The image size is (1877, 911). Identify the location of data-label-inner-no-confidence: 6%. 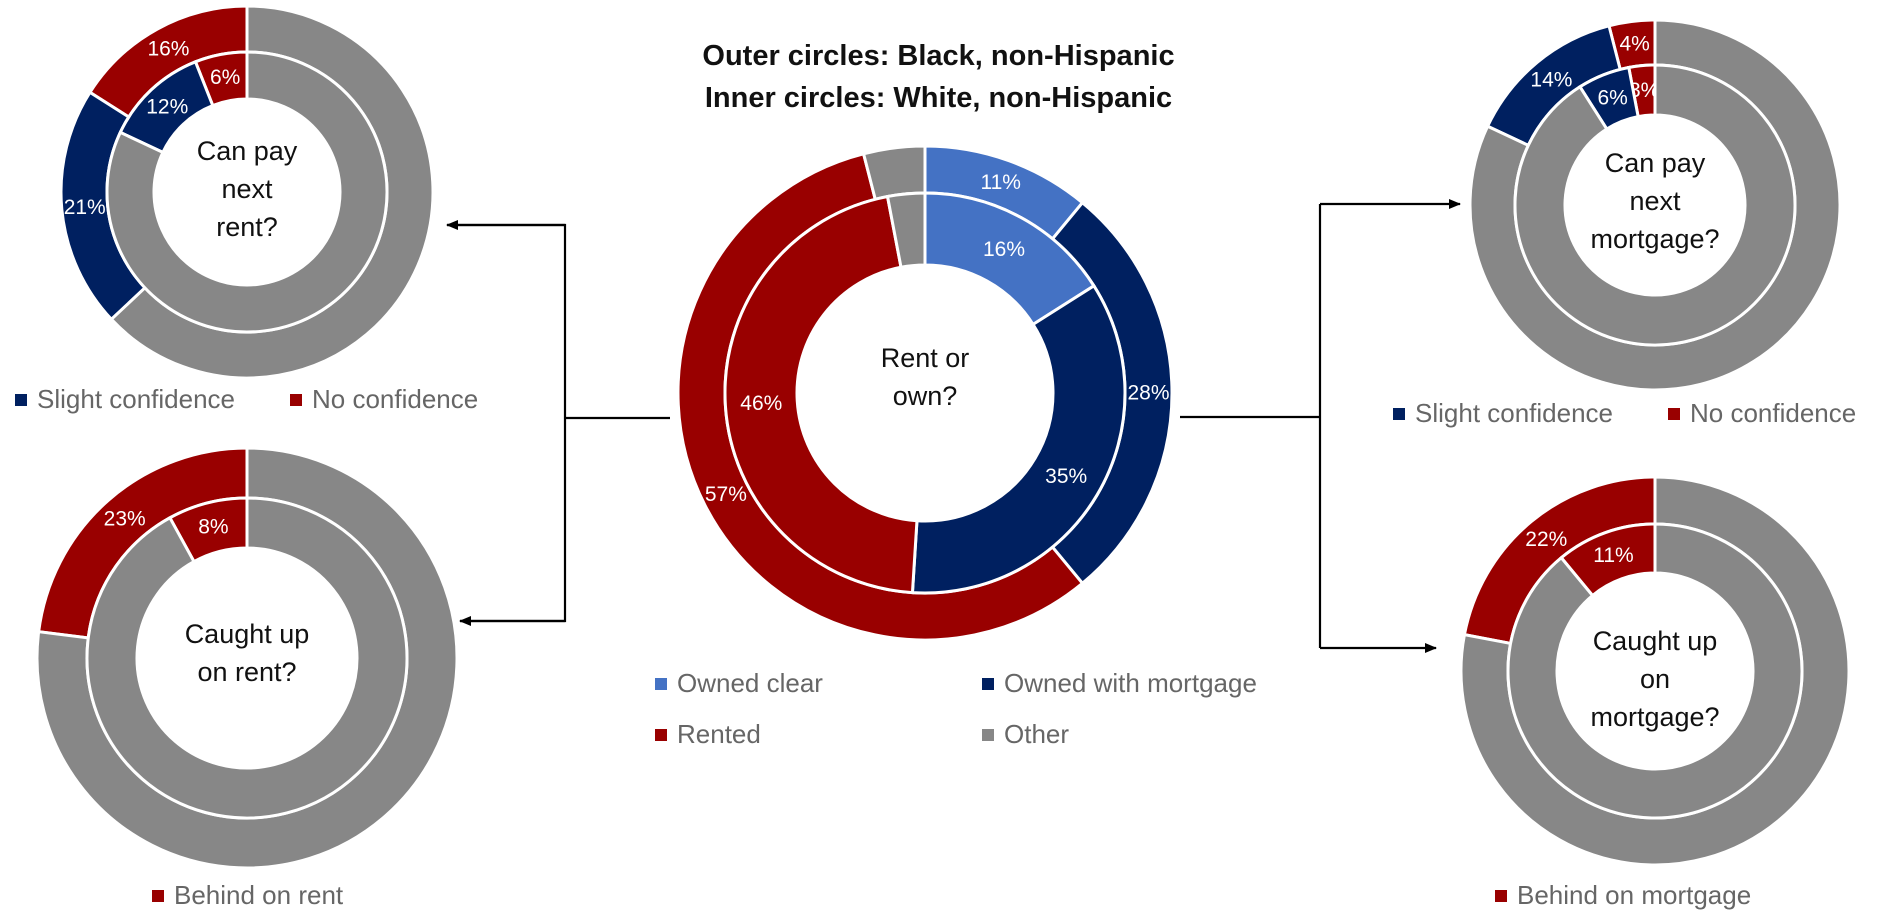
(225, 77).